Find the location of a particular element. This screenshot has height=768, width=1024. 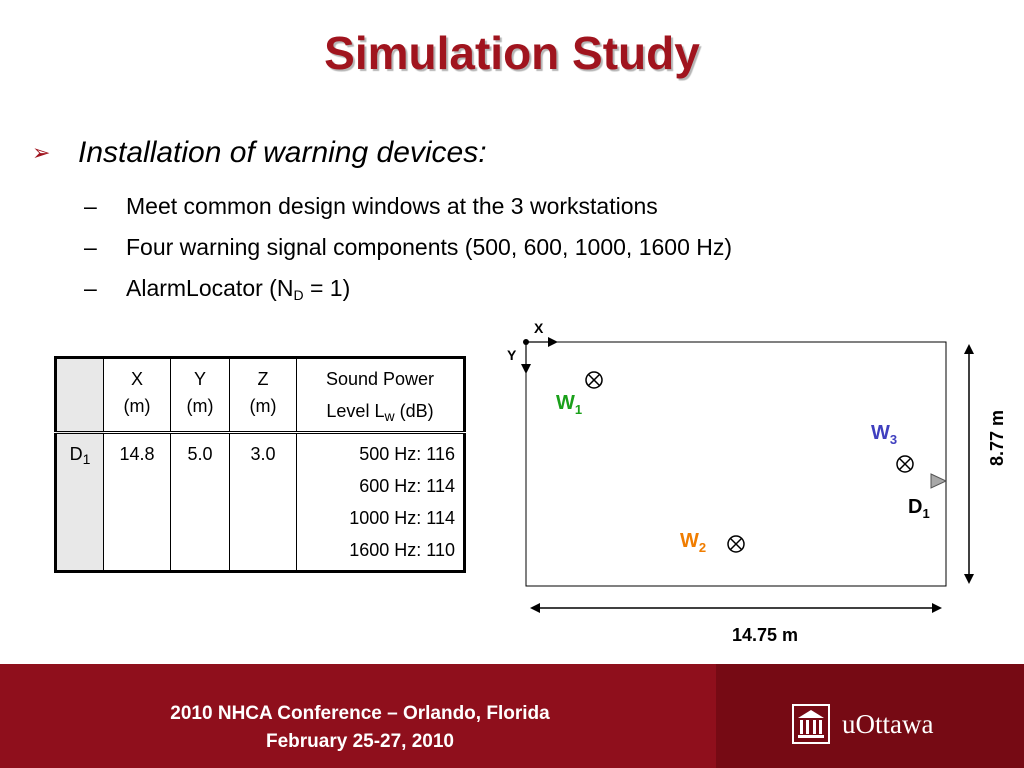

workstation-w2-label: W2 is located at coordinates (693, 542).